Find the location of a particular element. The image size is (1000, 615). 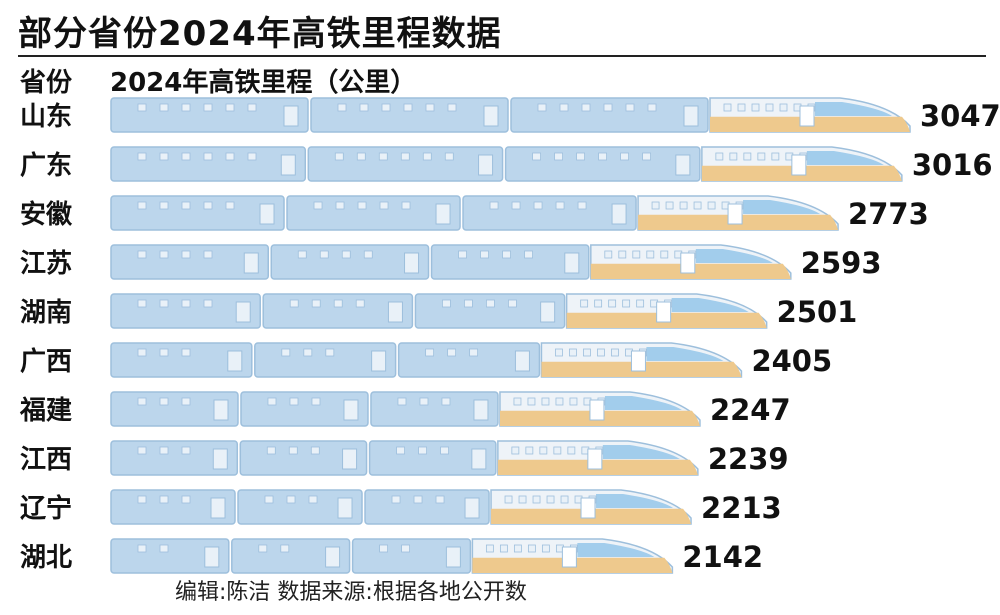

value-label: 2773 is located at coordinates (888, 214).